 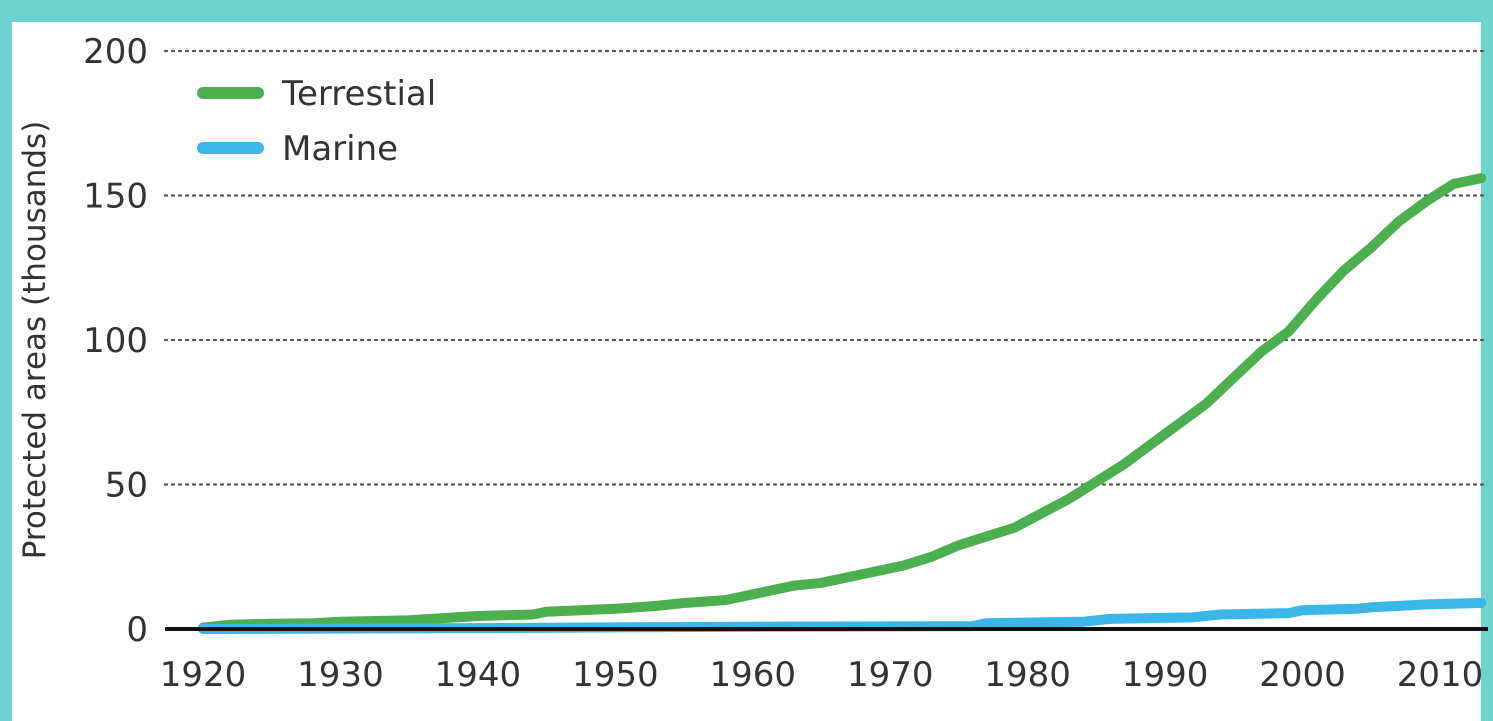 I want to click on x-tick-label: 1960, so click(x=753, y=675).